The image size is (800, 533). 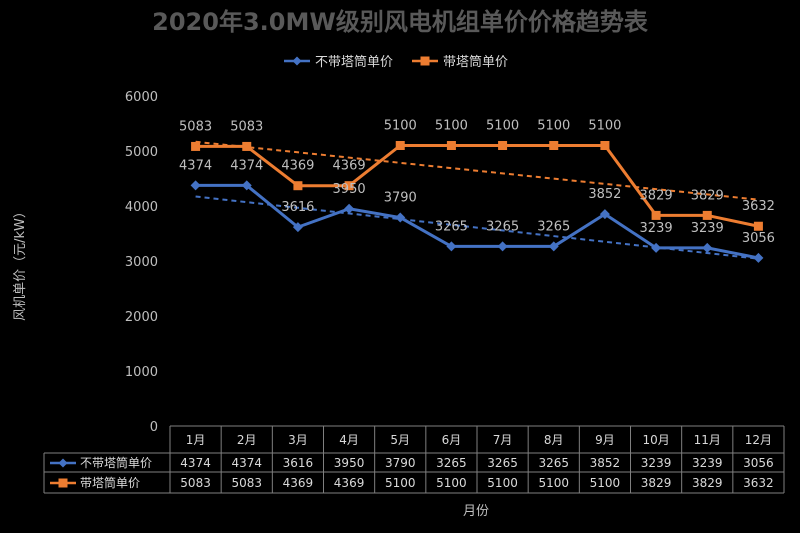 I want to click on table-cell: 3950, so click(x=349, y=463).